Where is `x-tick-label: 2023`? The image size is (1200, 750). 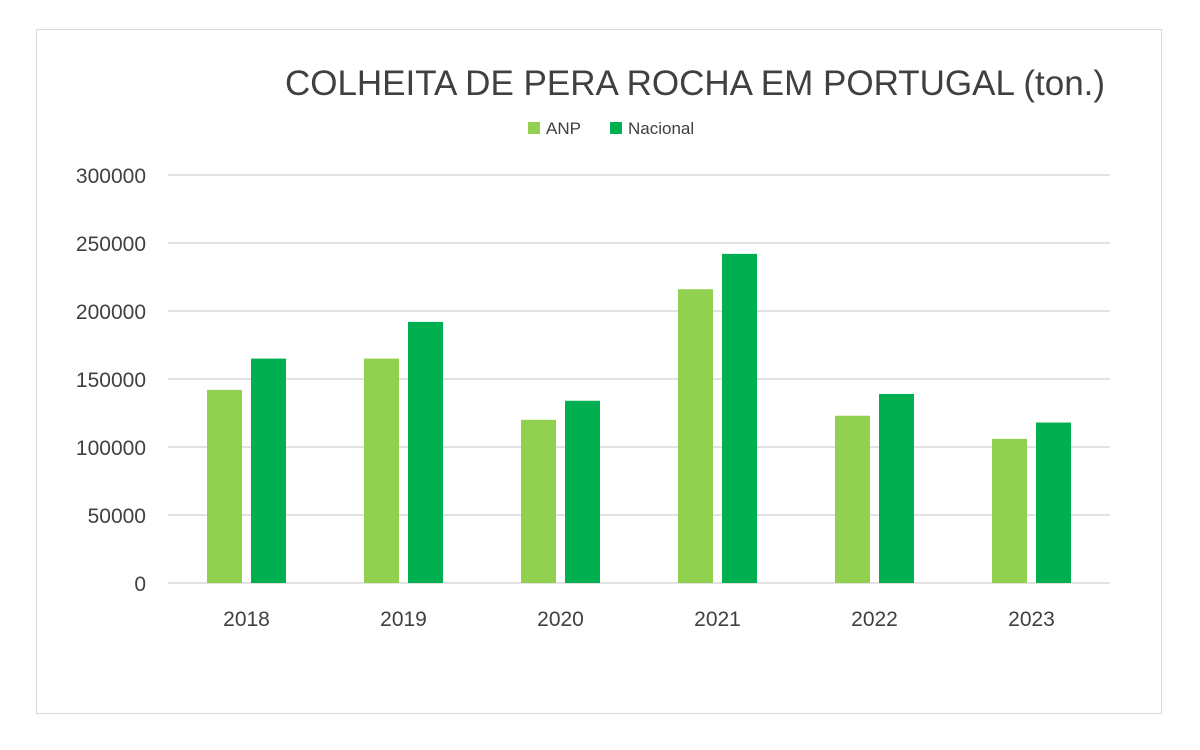 x-tick-label: 2023 is located at coordinates (1031, 619).